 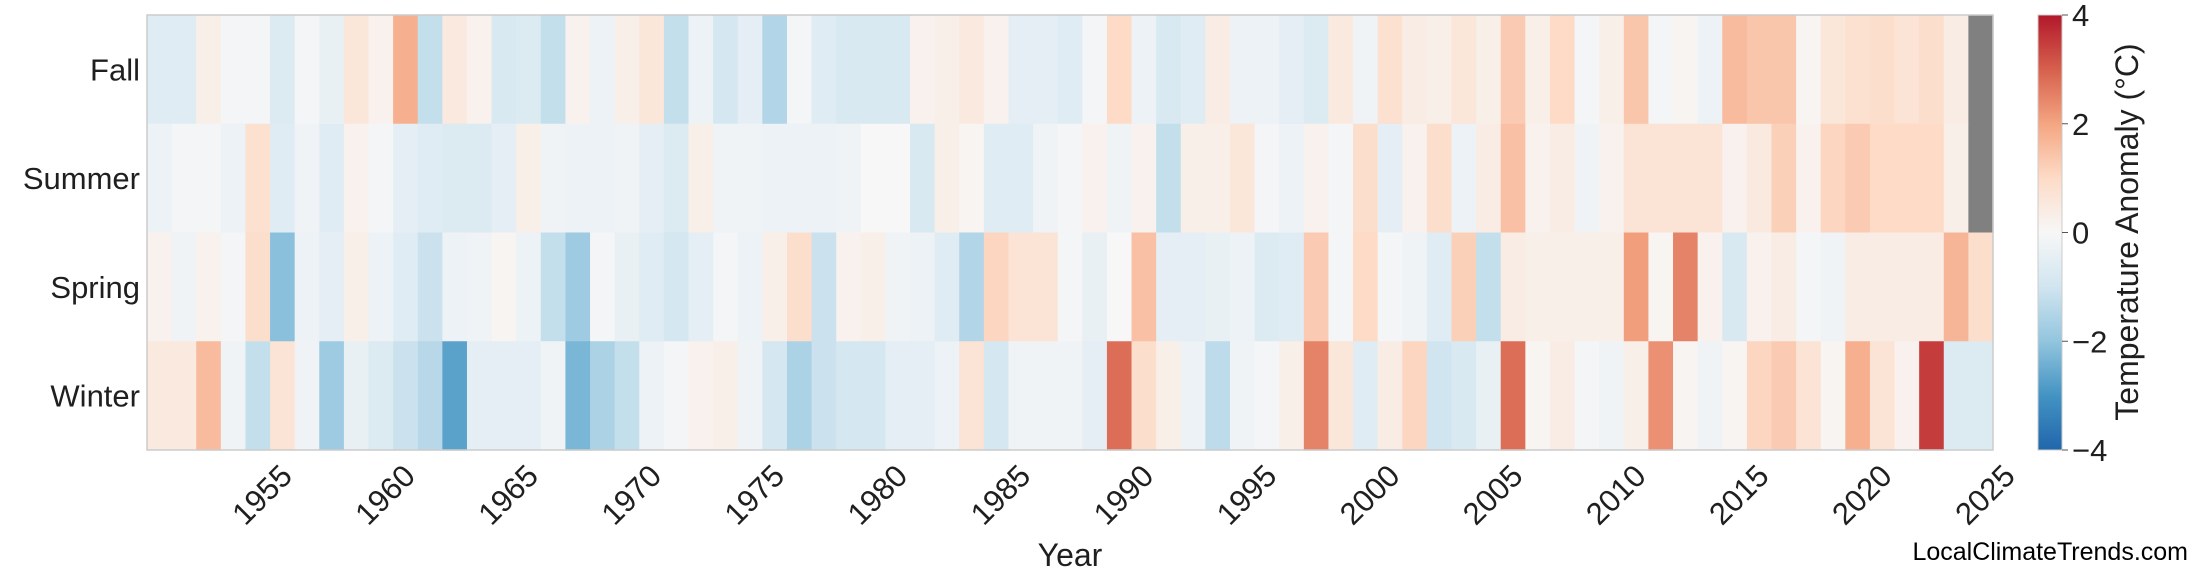 What do you see at coordinates (1464, 178) in the screenshot?
I see `heatmap-cell-summer-2003` at bounding box center [1464, 178].